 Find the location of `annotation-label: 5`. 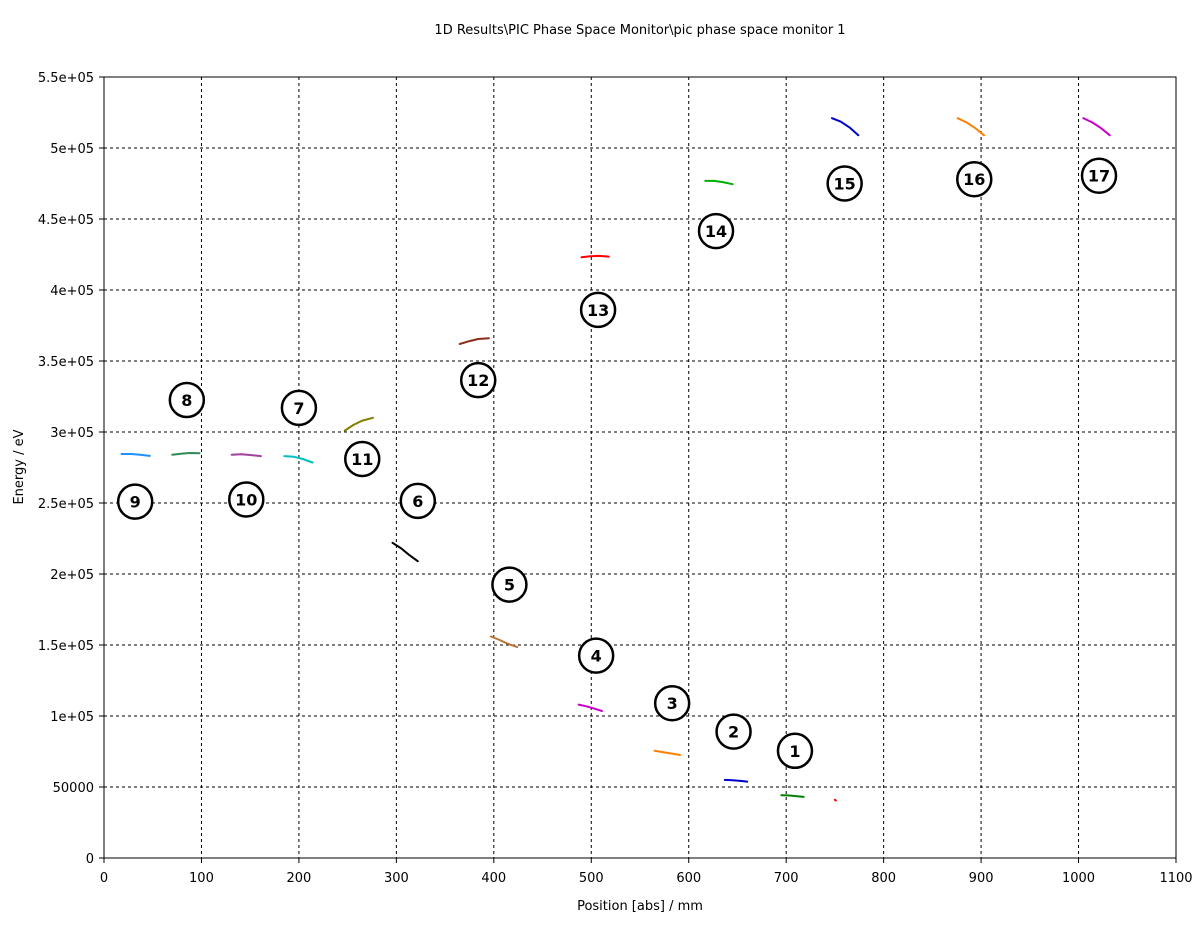

annotation-label: 5 is located at coordinates (509, 585).